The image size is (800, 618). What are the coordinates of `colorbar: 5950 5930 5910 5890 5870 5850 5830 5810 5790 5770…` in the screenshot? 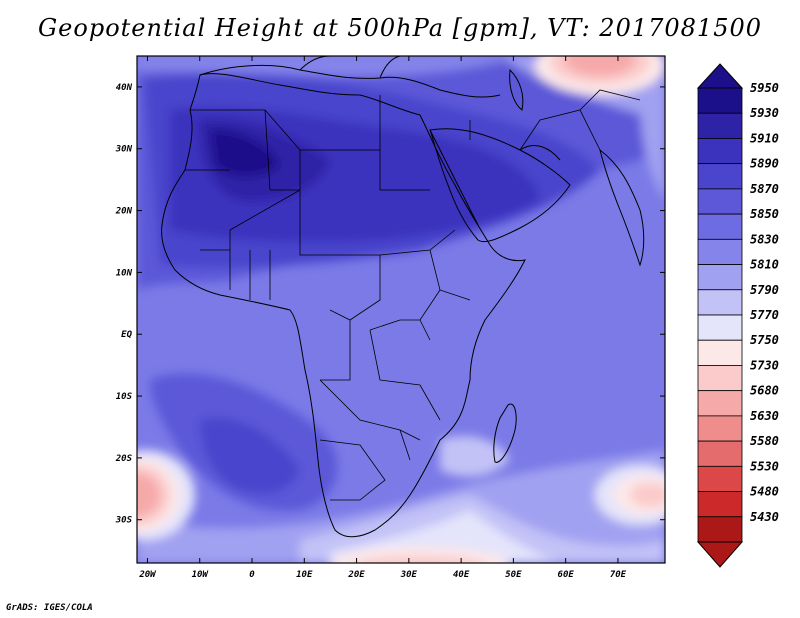 It's located at (738, 312).